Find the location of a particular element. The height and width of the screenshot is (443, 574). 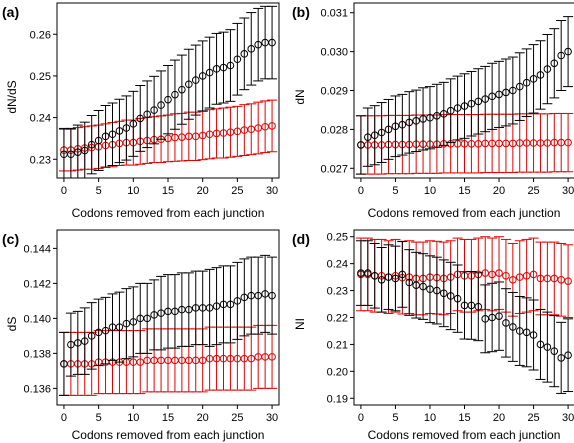

panel-b-series-black is located at coordinates (464, 95).